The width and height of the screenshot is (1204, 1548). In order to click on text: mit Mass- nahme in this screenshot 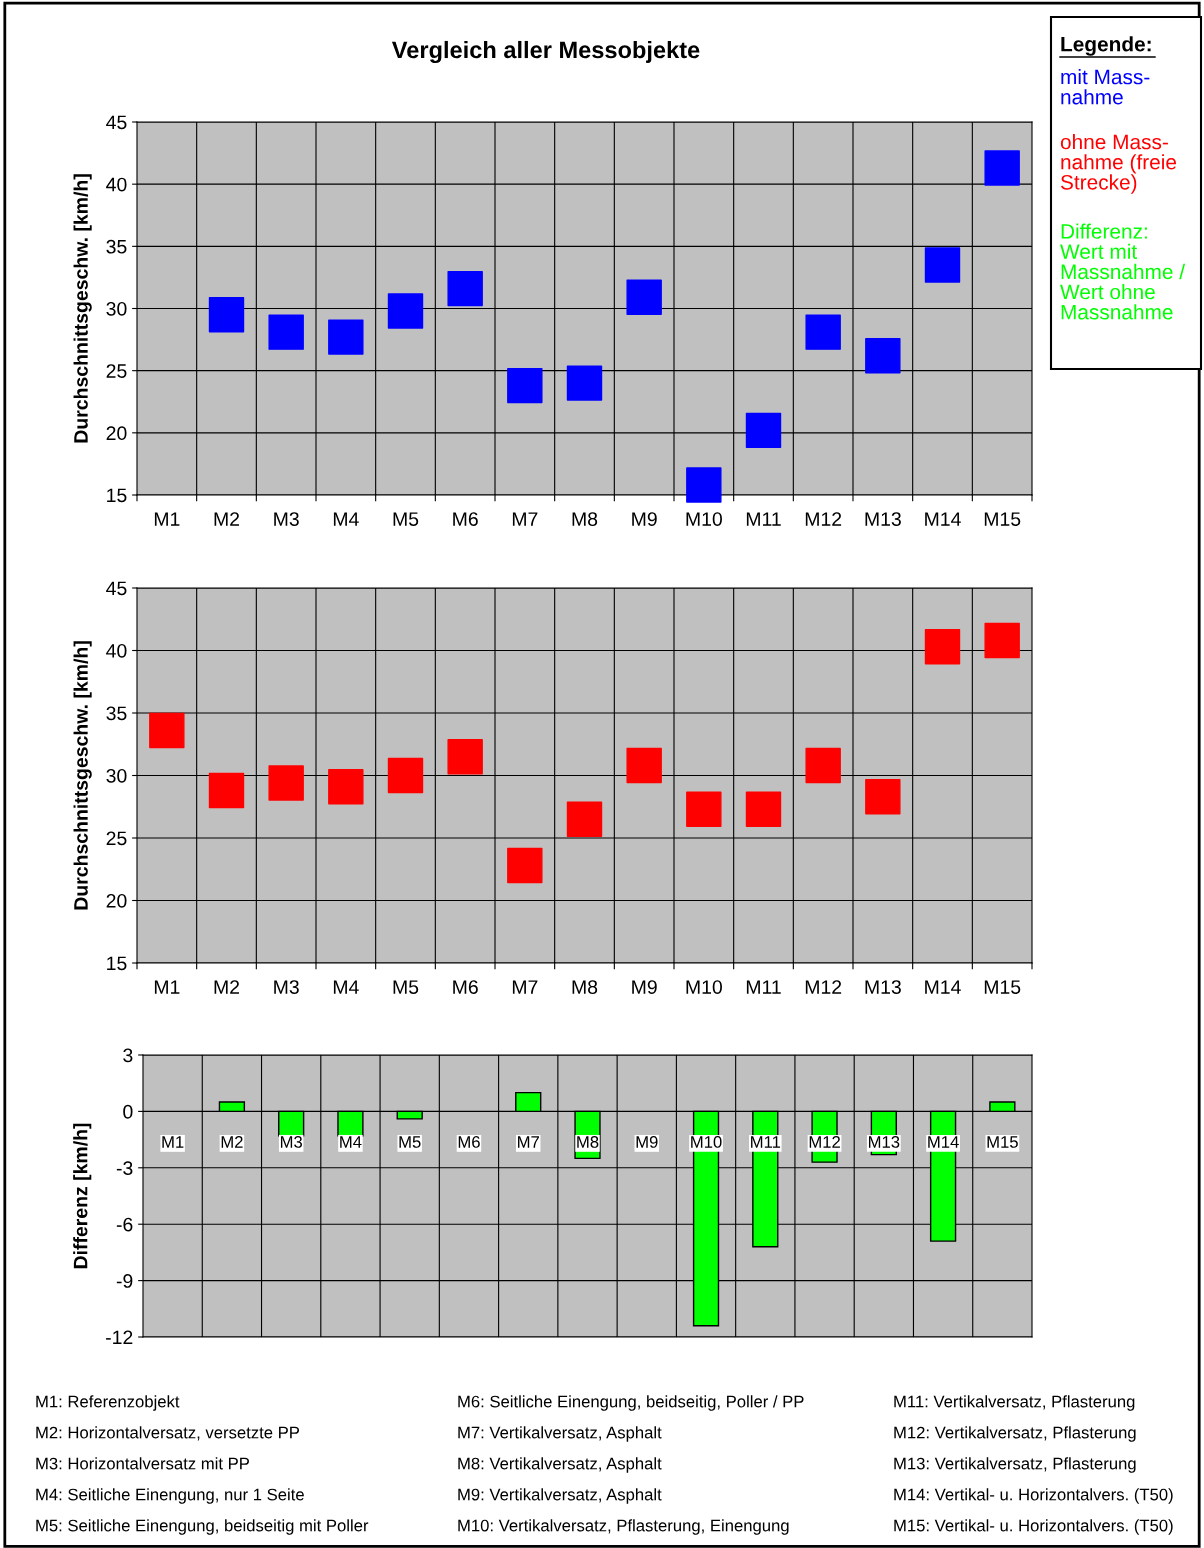, I will do `click(1105, 87)`.